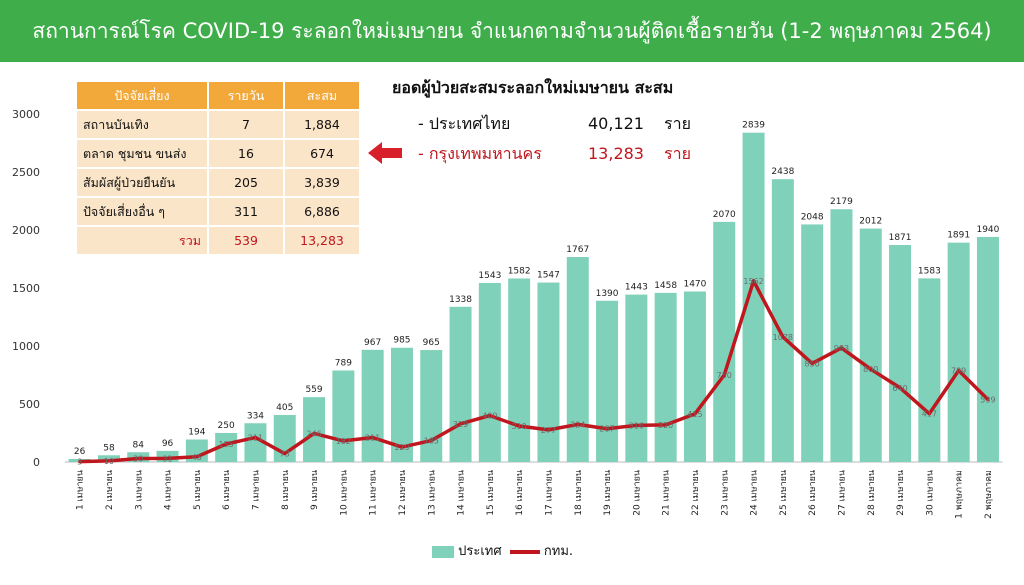  What do you see at coordinates (432, 493) in the screenshot?
I see `x-tick-label: 13 เมษายน` at bounding box center [432, 493].